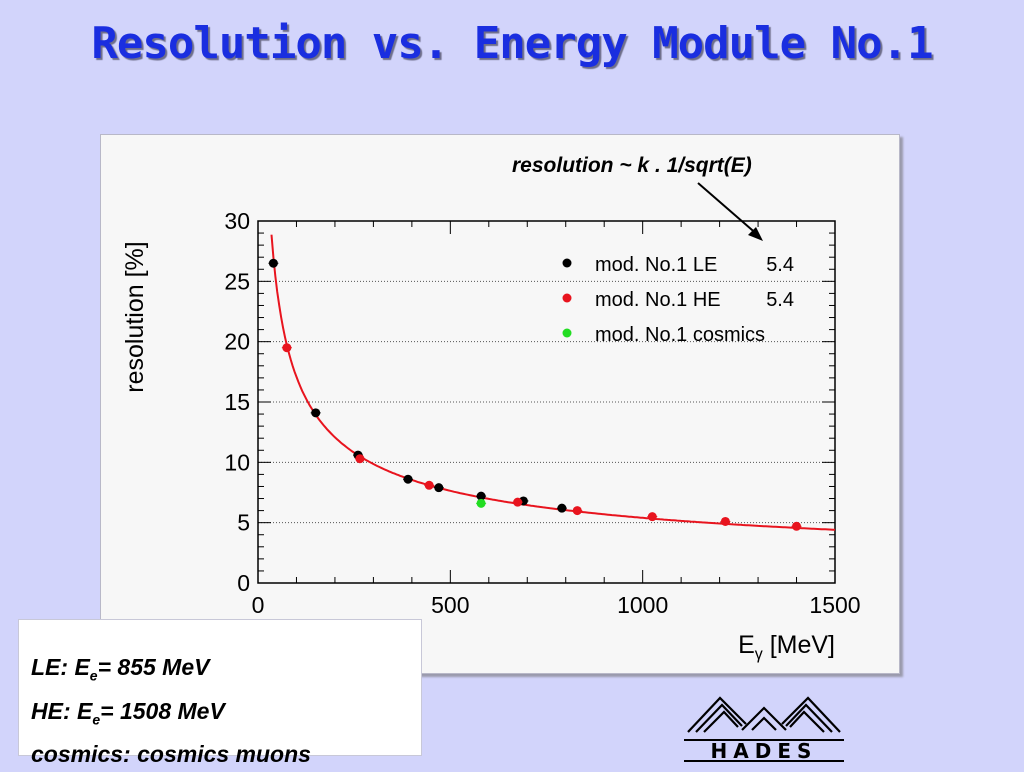 This screenshot has height=772, width=1024. I want to click on legend-entry: mod. No.1 cosmics, so click(680, 335).